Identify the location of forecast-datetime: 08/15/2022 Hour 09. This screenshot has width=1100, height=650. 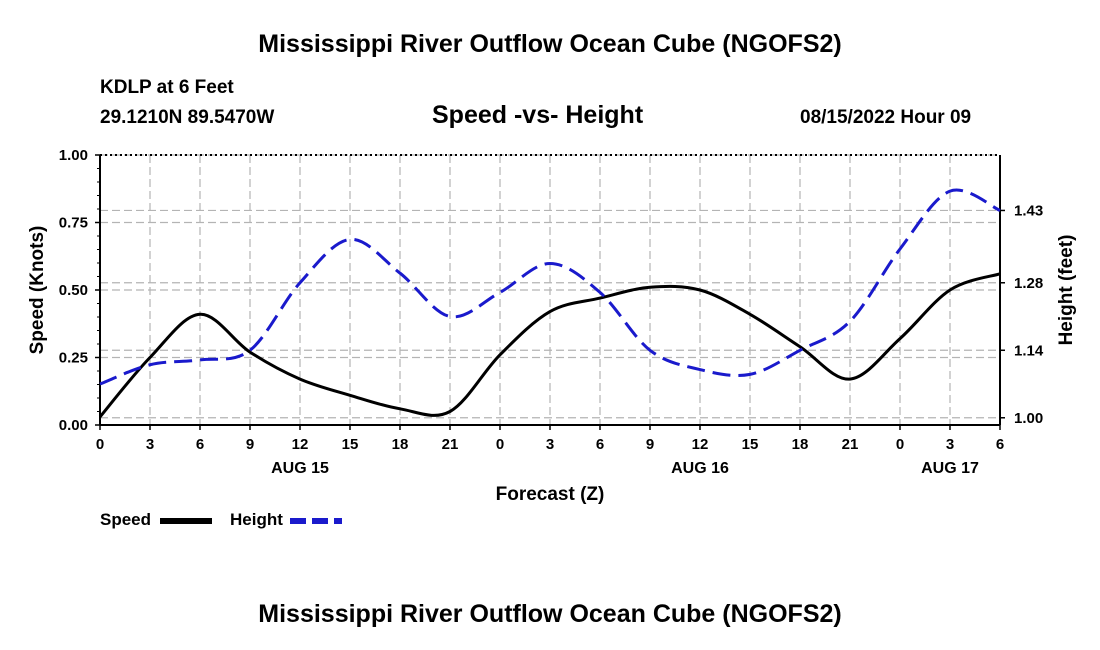
(886, 117).